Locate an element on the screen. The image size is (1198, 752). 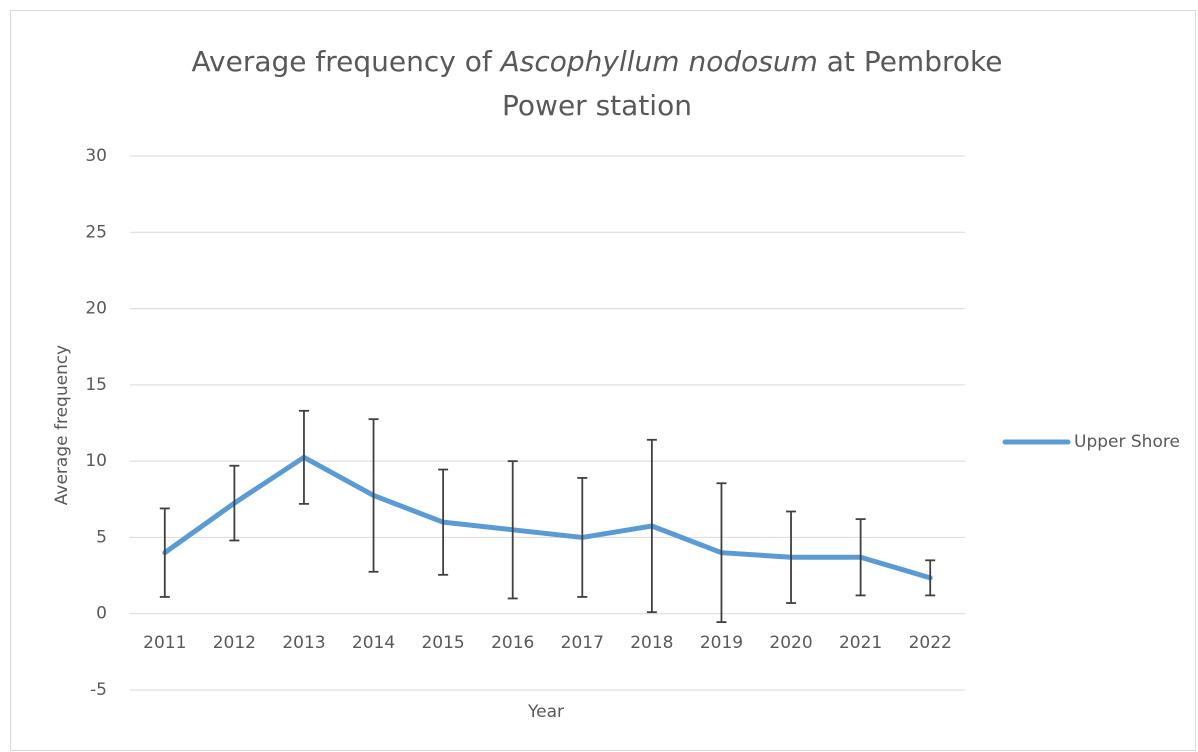
x-tick-label: 2013 is located at coordinates (303, 643).